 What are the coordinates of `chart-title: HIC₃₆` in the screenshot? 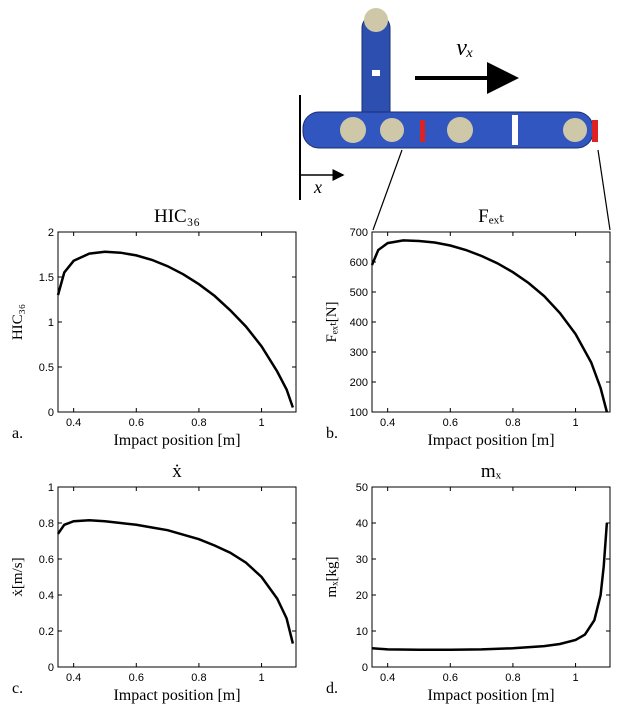 It's located at (177, 216).